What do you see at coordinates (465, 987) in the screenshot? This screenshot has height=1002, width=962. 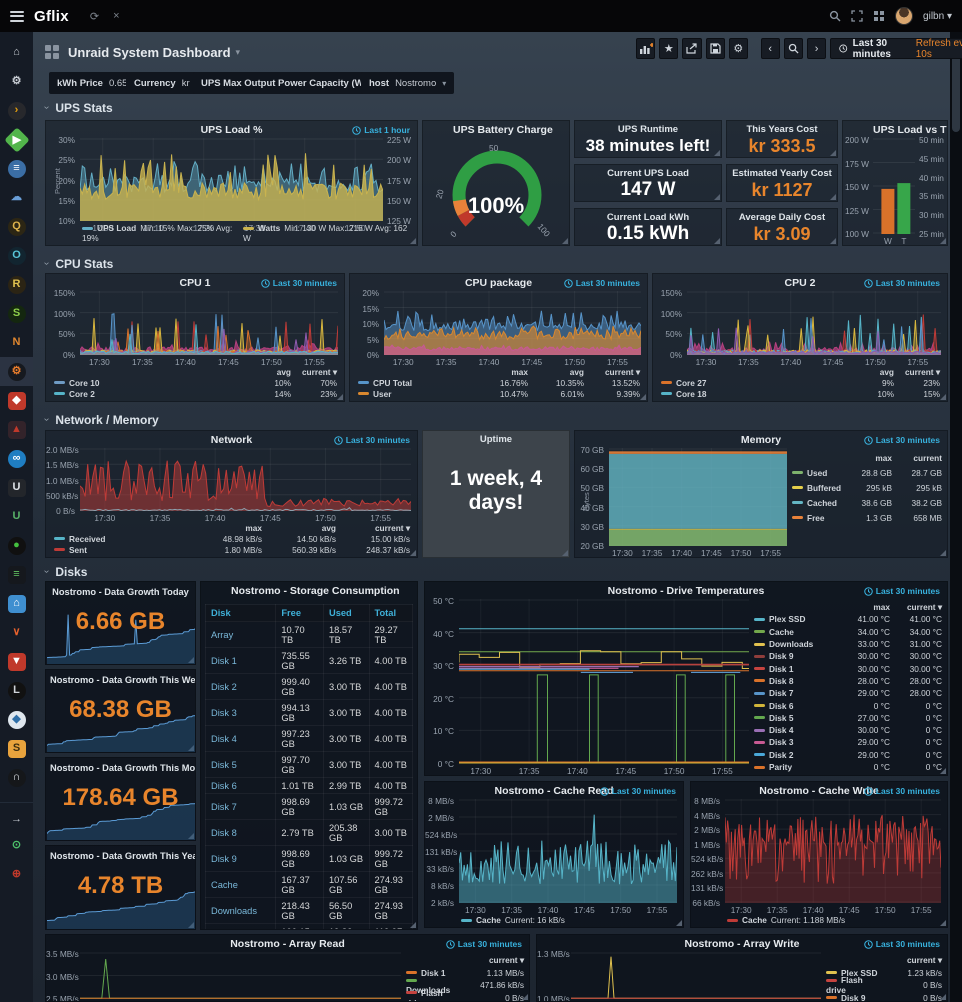 I see `legend-item: Downloads 471.86 kB/s` at bounding box center [465, 987].